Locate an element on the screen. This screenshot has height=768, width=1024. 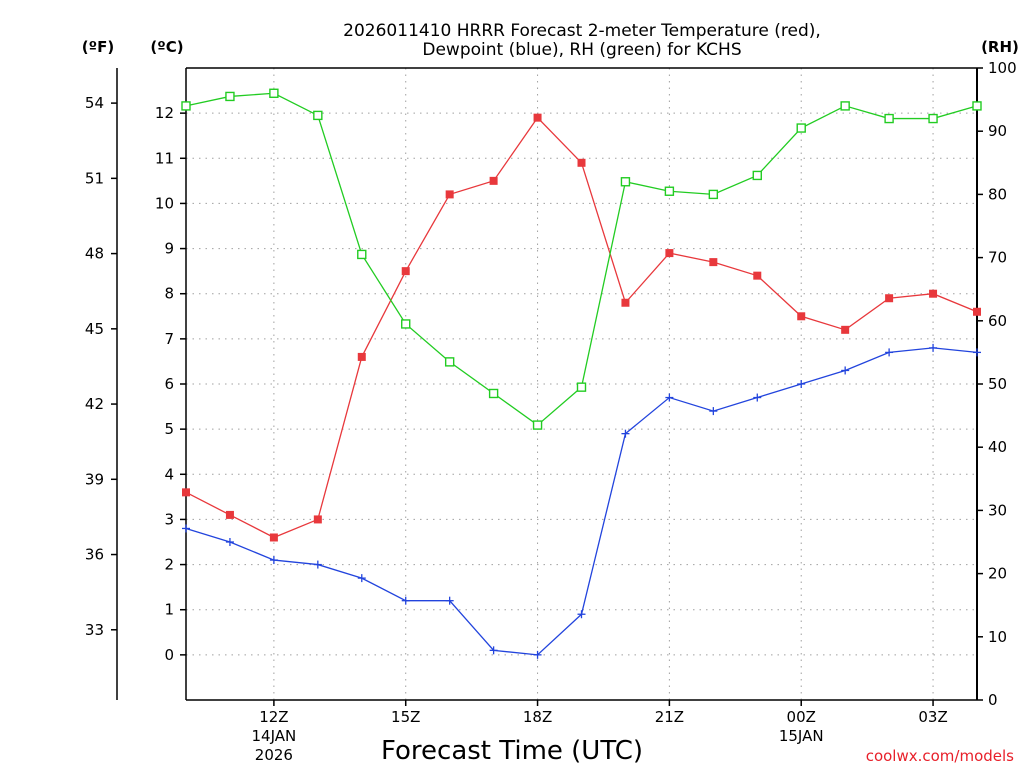
fahrenheit-tick-label: 51 is located at coordinates (94, 178).